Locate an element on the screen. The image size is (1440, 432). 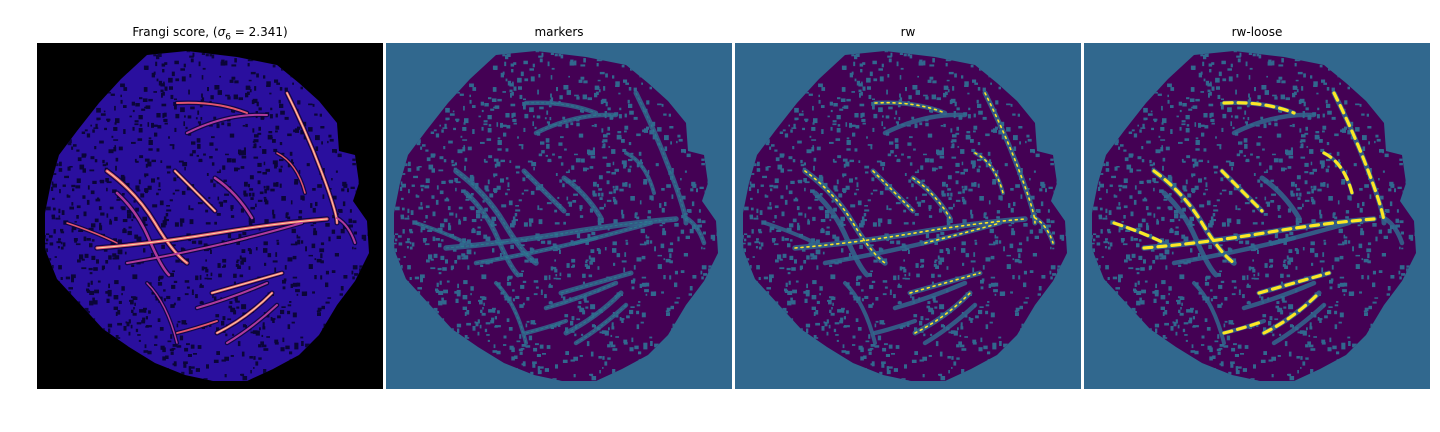
title-prefix: Frangi score, ( is located at coordinates (175, 32).